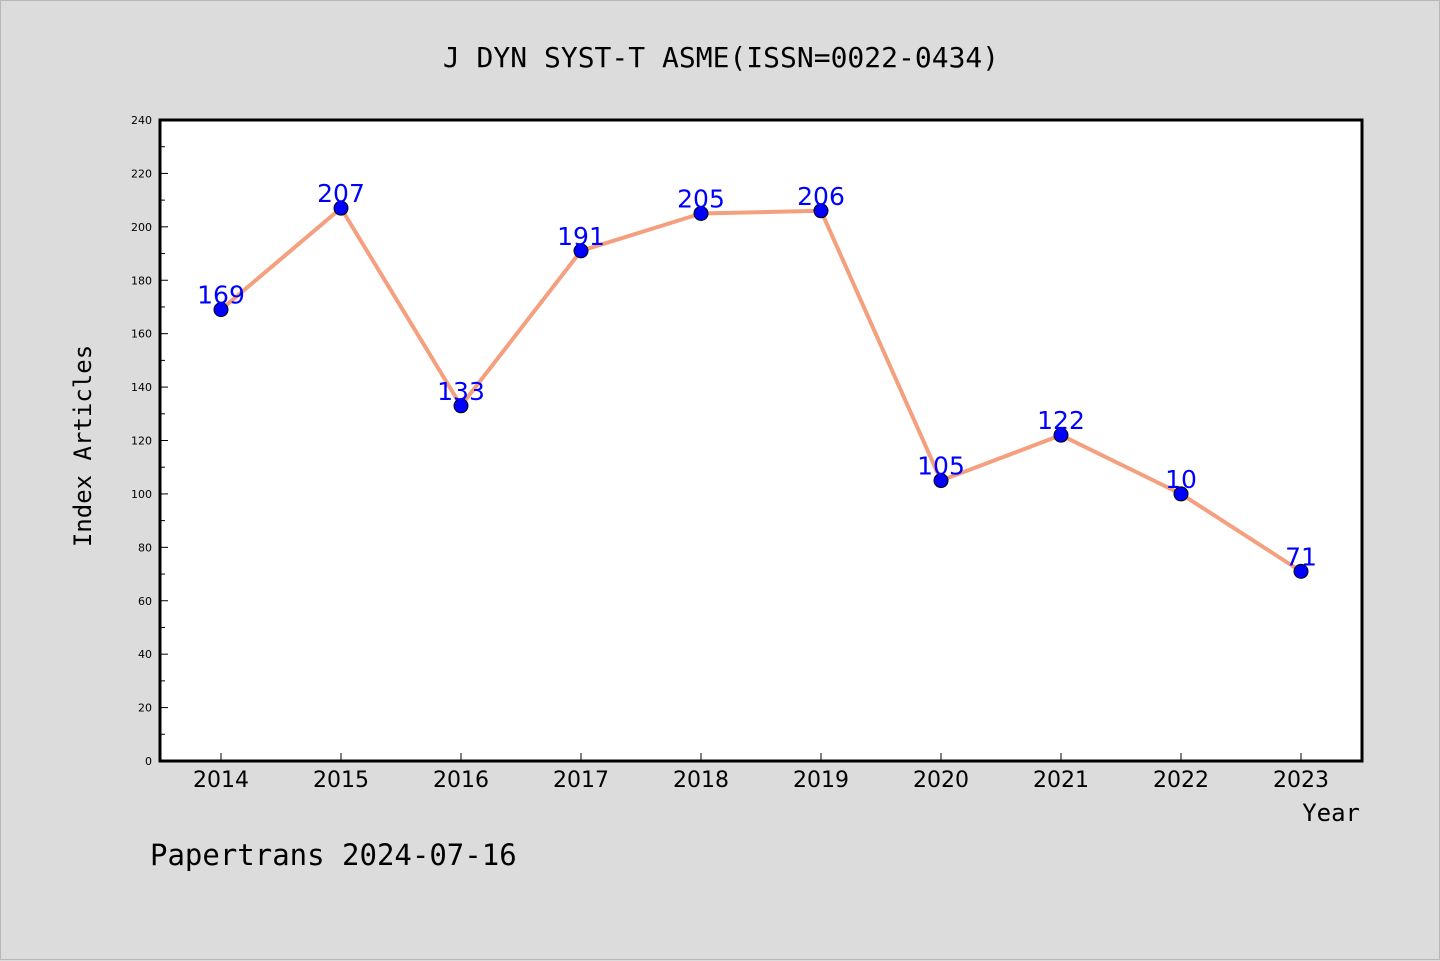 The height and width of the screenshot is (961, 1440). I want to click on x-tick-label: 2021, so click(1061, 780).